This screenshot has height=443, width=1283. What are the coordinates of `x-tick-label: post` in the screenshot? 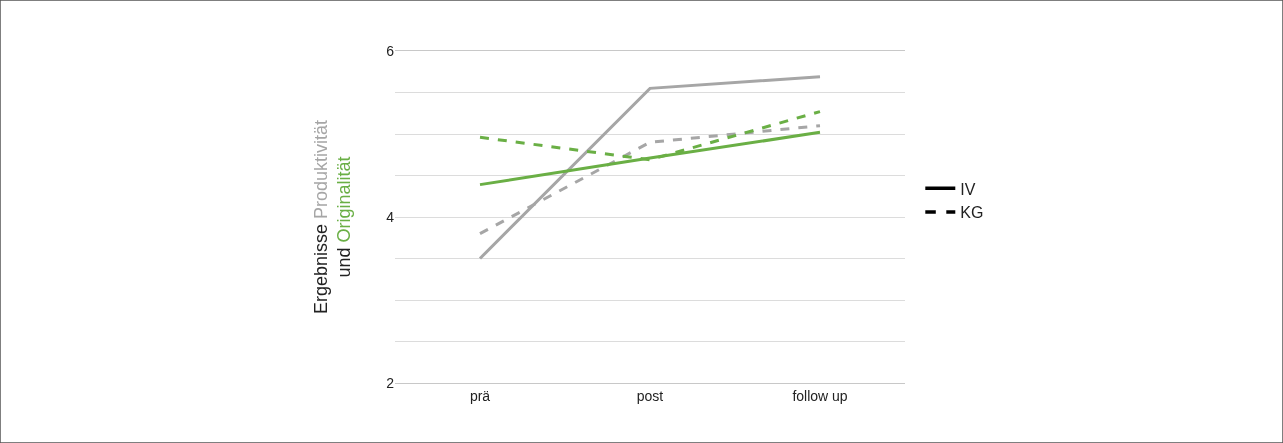 It's located at (650, 395).